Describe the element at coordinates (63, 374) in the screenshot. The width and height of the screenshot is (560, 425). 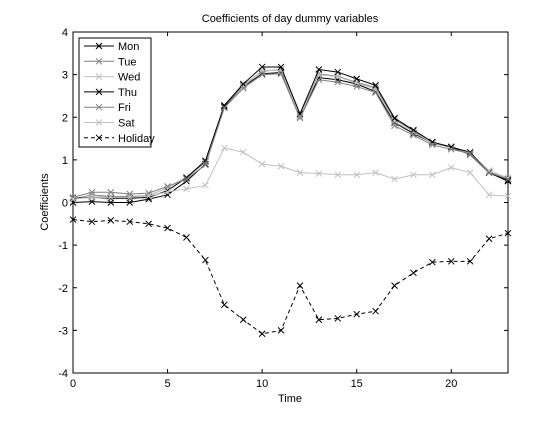
I see `y-tick-label: -4` at that location.